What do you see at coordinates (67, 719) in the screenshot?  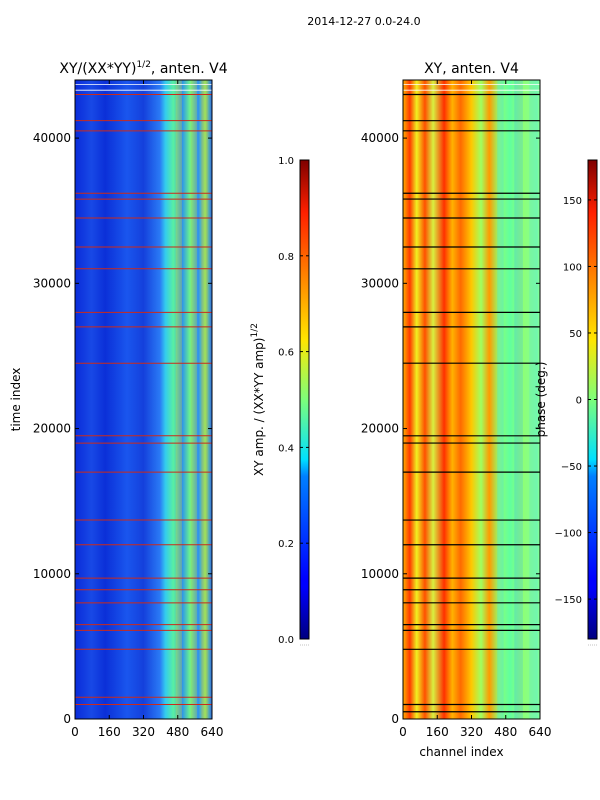 I see `amp-ytick-label: 0` at bounding box center [67, 719].